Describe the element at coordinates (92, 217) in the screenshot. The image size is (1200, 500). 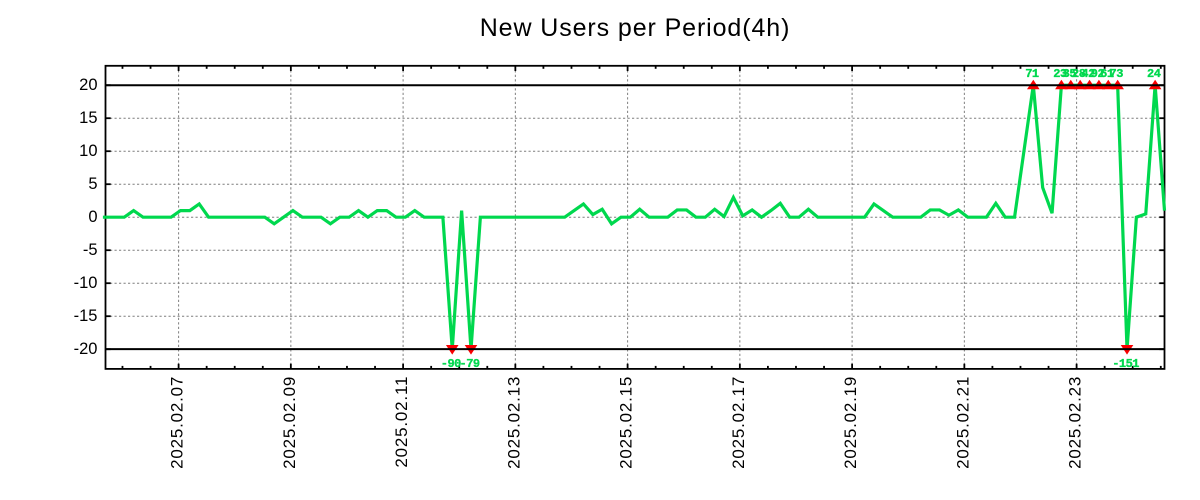
I see `svg-text: 0` at that location.